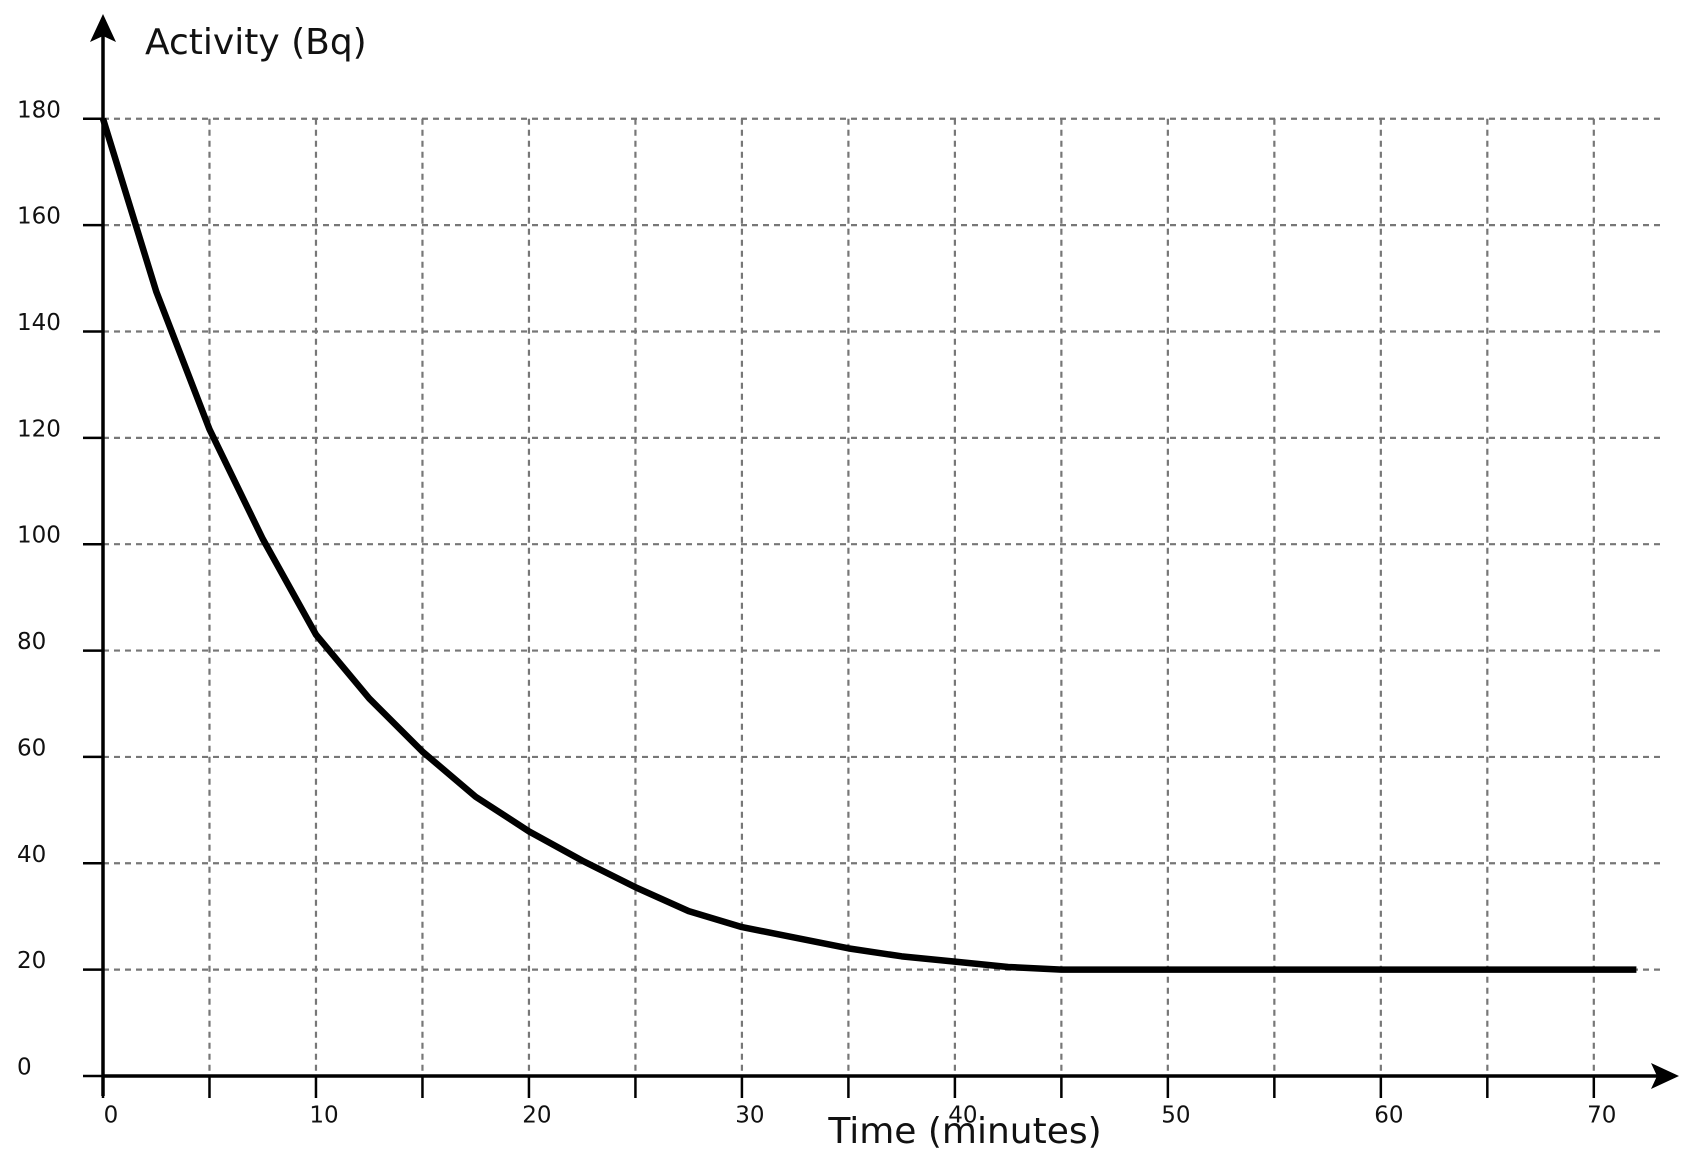 This screenshot has height=1160, width=1692. Describe the element at coordinates (964, 1131) in the screenshot. I see `x-axis-label: Time (minutes)` at that location.